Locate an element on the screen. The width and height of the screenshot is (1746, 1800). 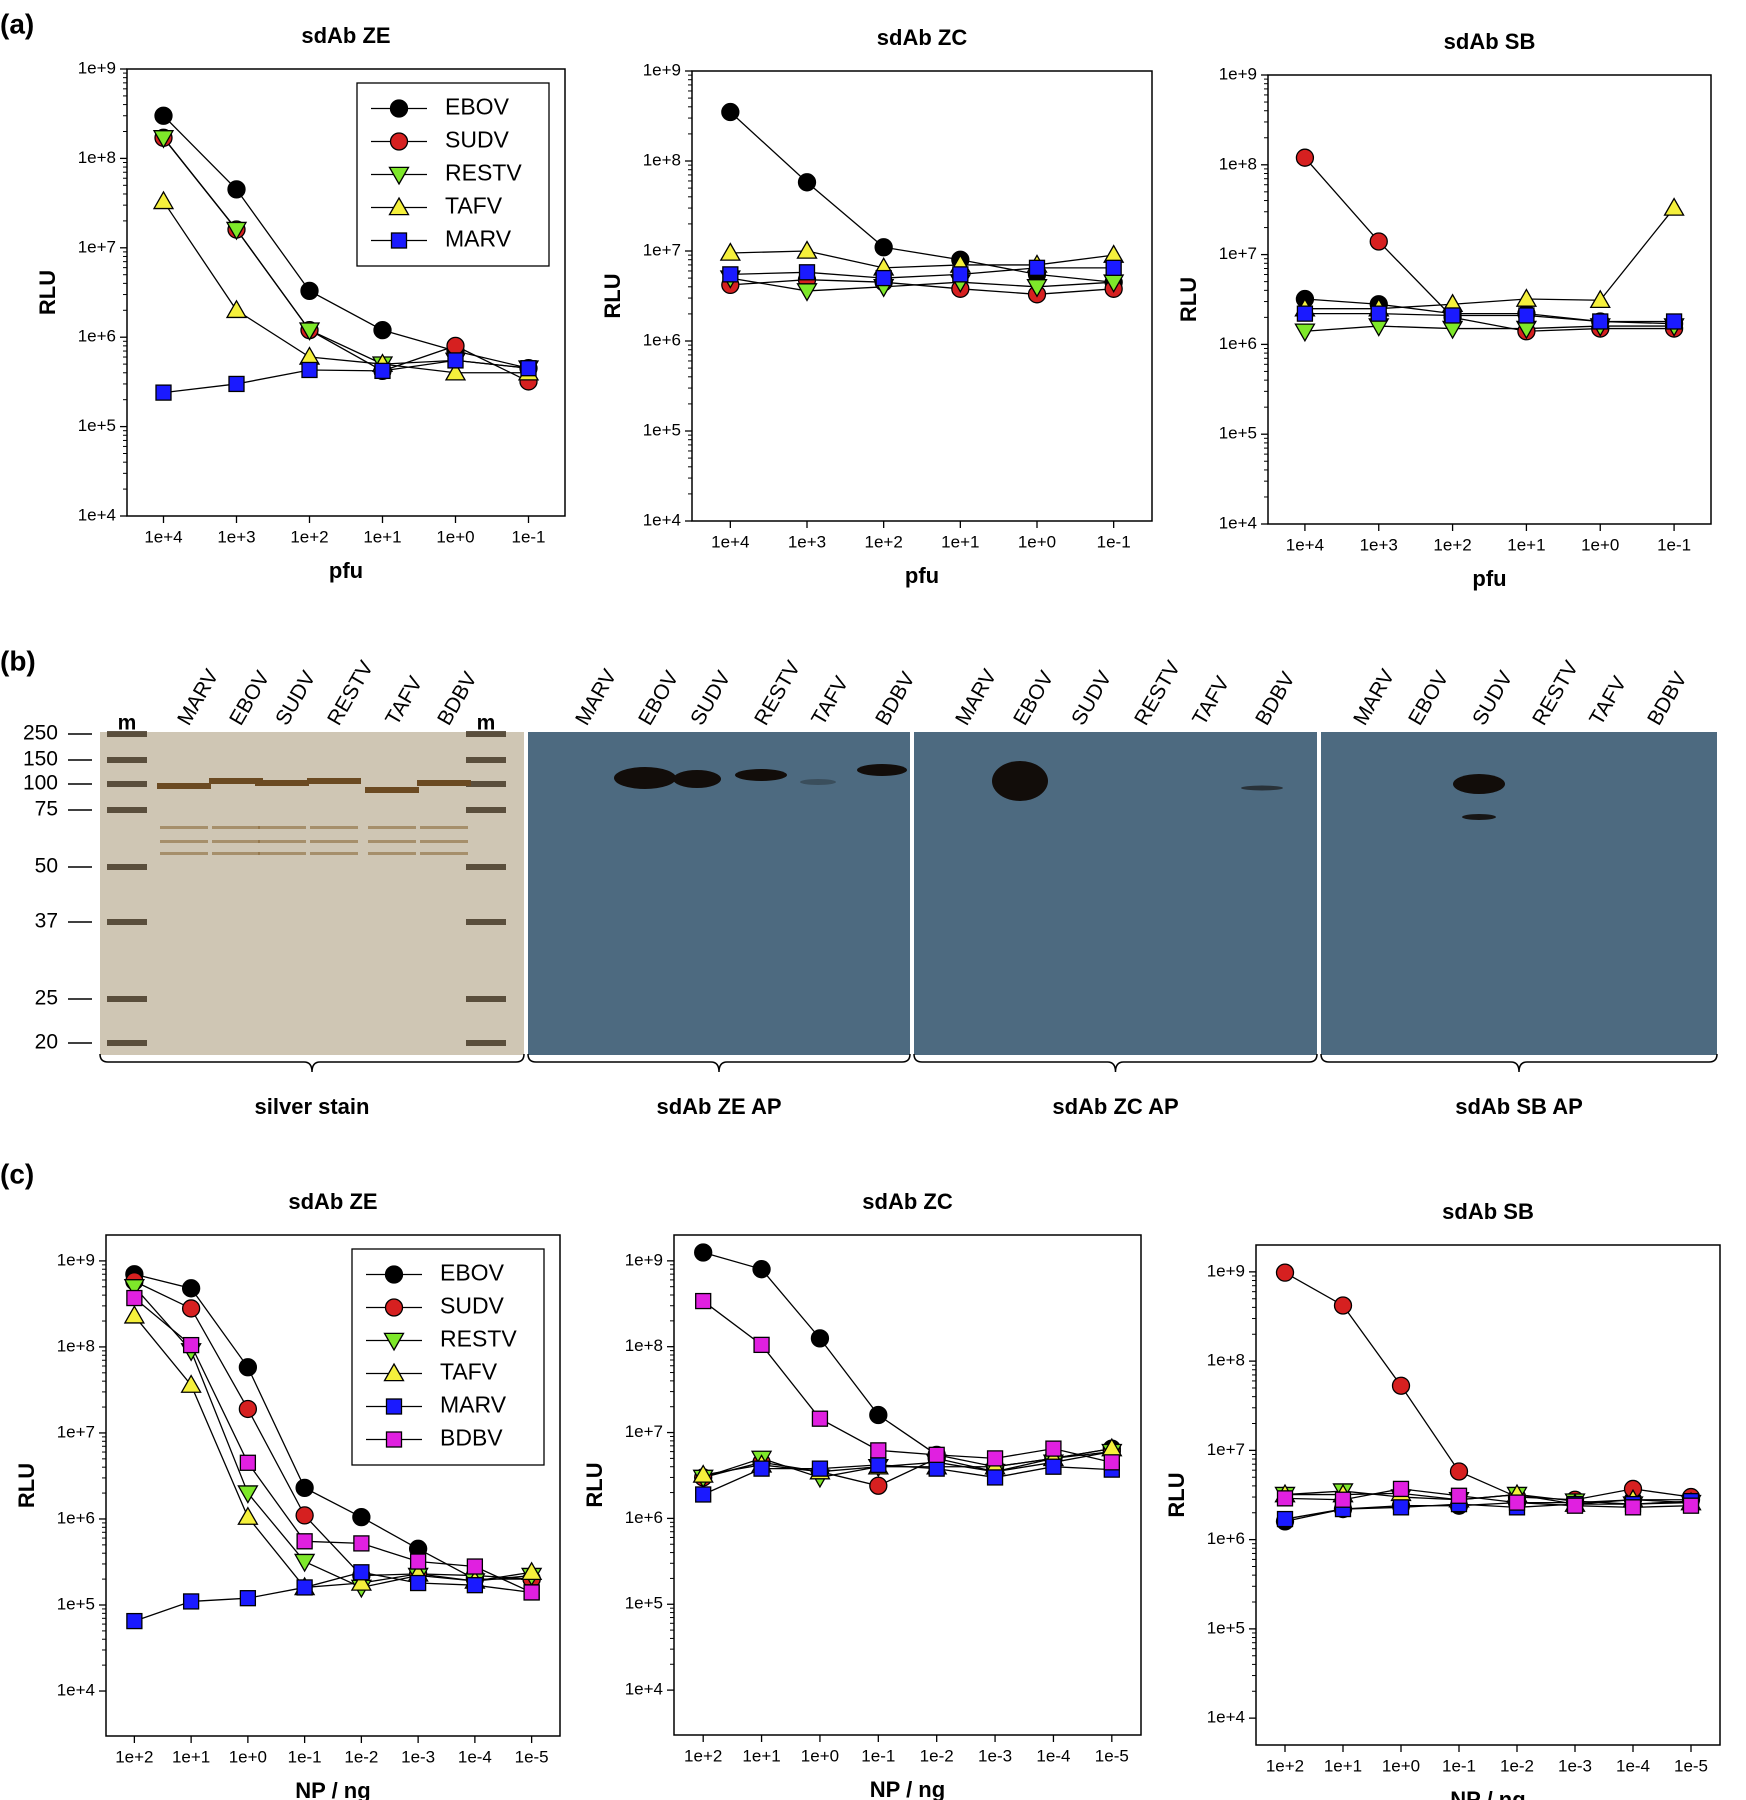
x-tick-label: 1e+0 is located at coordinates (1037, 541).